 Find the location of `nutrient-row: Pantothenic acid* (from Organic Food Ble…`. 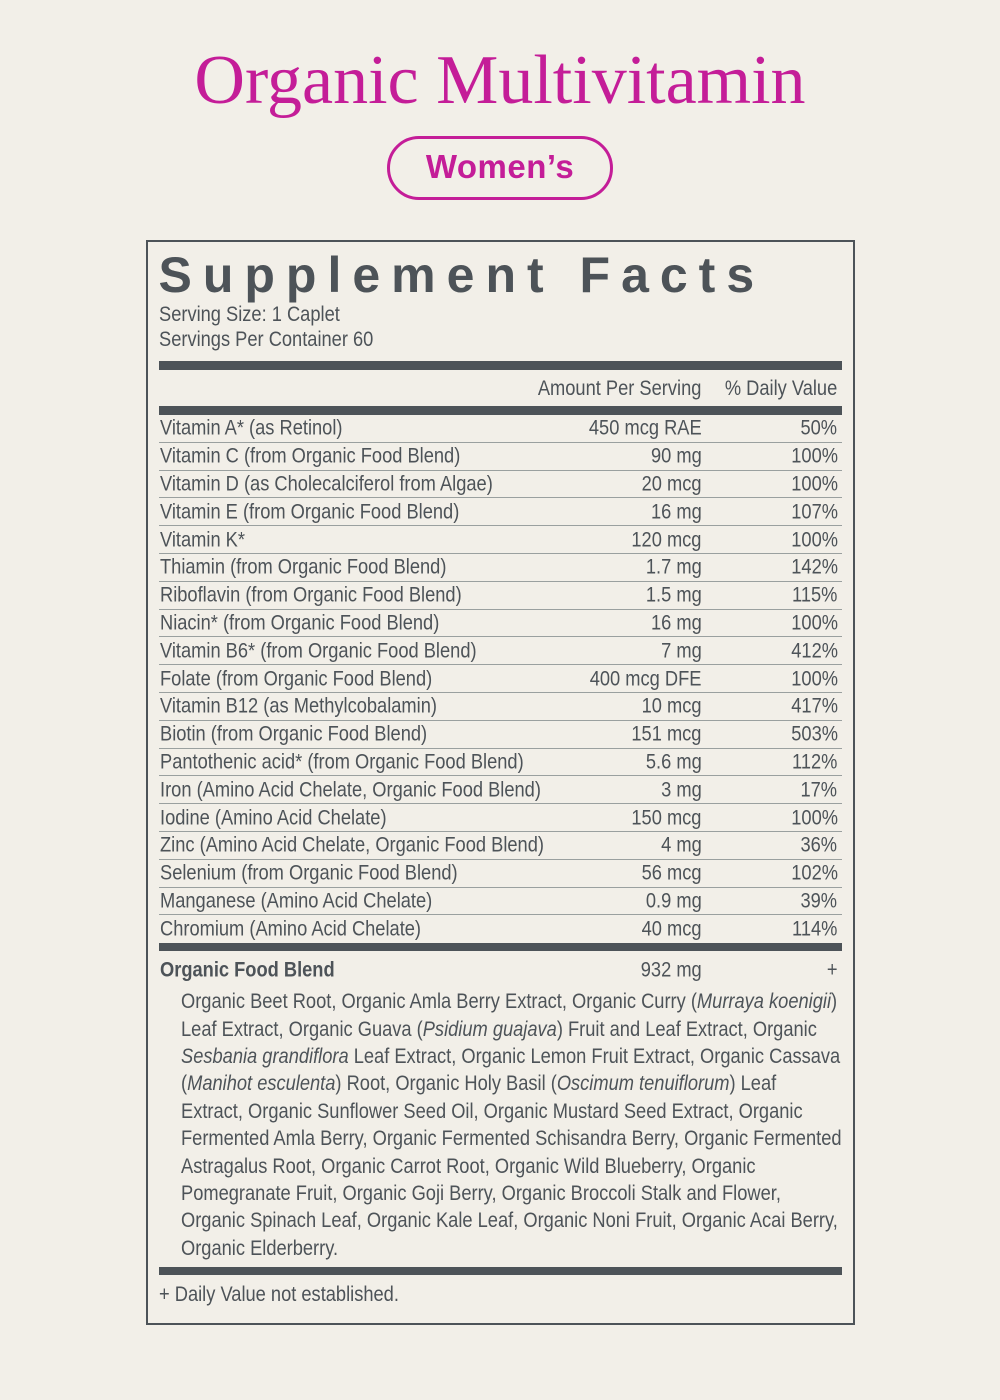

nutrient-row: Pantothenic acid* (from Organic Food Ble… is located at coordinates (500, 763).